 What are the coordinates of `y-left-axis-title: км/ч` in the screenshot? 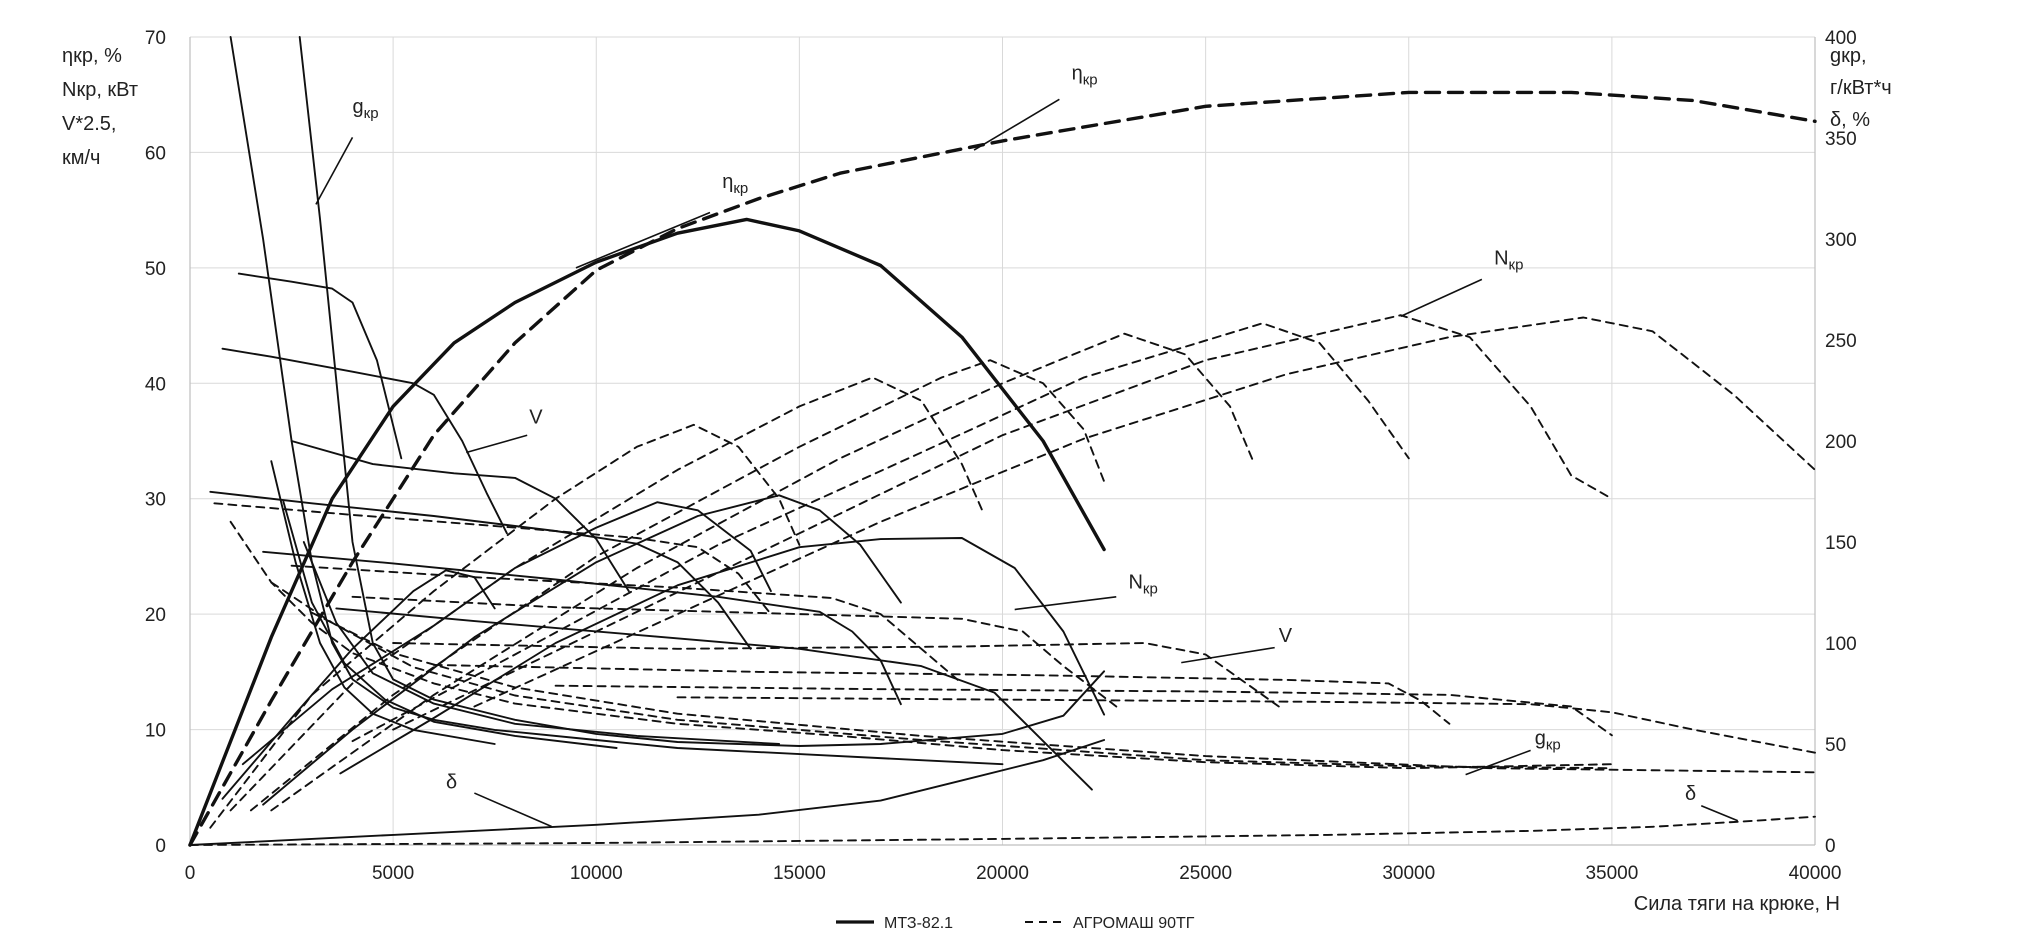 It's located at (81, 158).